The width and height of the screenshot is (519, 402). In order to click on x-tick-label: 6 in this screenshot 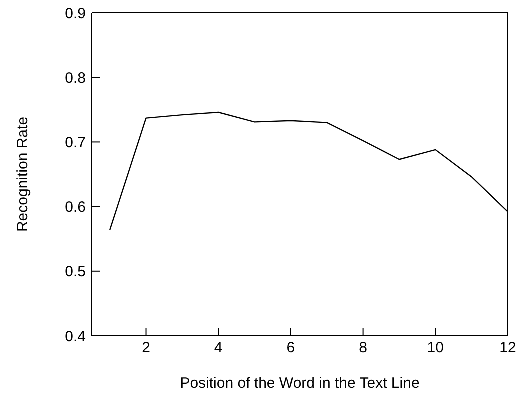, I will do `click(291, 348)`.